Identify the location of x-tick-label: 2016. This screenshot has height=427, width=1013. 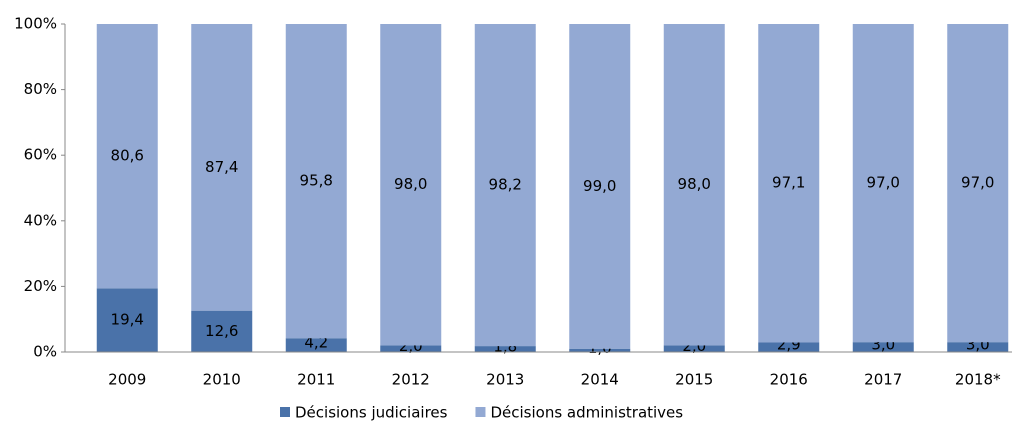
(789, 380).